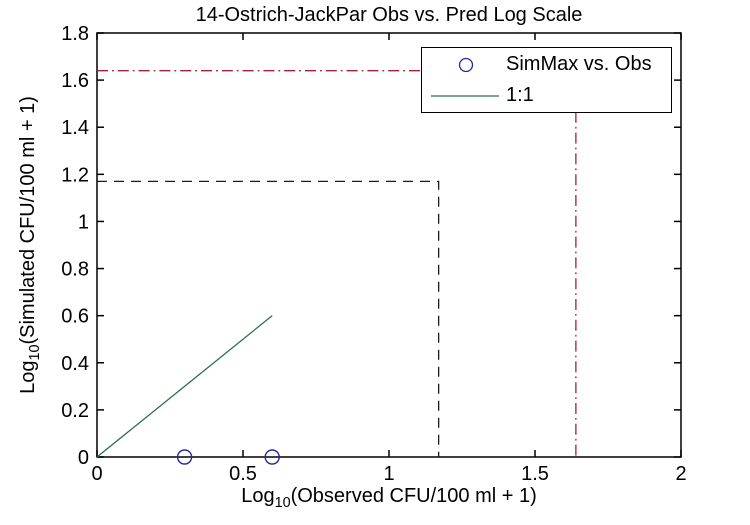 The height and width of the screenshot is (525, 750). Describe the element at coordinates (96, 474) in the screenshot. I see `x-tick-label: 0` at that location.